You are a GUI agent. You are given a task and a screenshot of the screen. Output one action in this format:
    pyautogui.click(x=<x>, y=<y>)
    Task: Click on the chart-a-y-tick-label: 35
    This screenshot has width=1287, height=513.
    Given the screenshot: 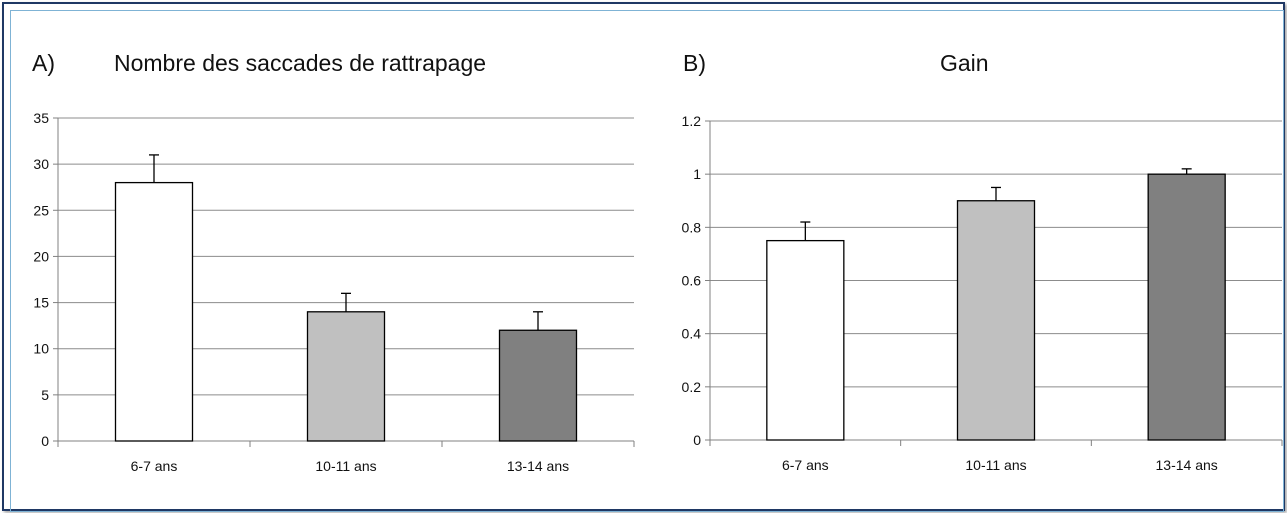 What is the action you would take?
    pyautogui.click(x=41, y=118)
    